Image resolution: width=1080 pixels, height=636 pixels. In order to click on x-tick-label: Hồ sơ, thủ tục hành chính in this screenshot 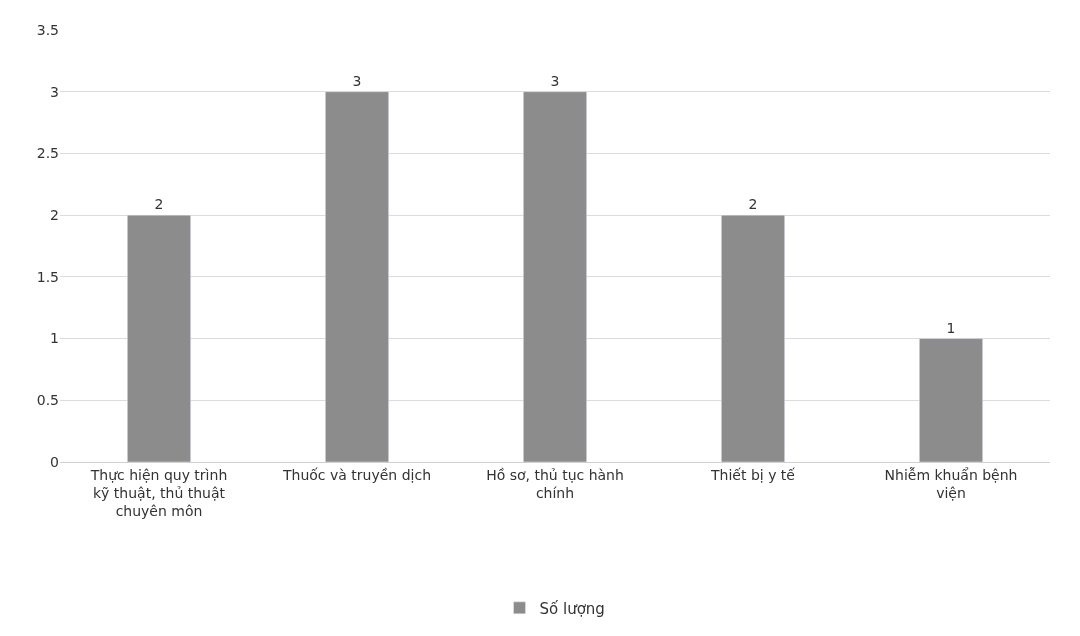, I will do `click(555, 483)`.